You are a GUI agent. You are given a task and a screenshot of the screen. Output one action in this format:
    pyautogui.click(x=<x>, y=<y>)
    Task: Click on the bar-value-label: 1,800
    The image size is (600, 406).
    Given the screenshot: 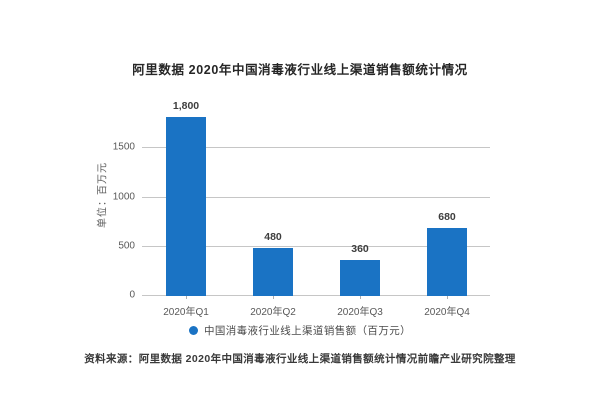 What is the action you would take?
    pyautogui.click(x=186, y=106)
    